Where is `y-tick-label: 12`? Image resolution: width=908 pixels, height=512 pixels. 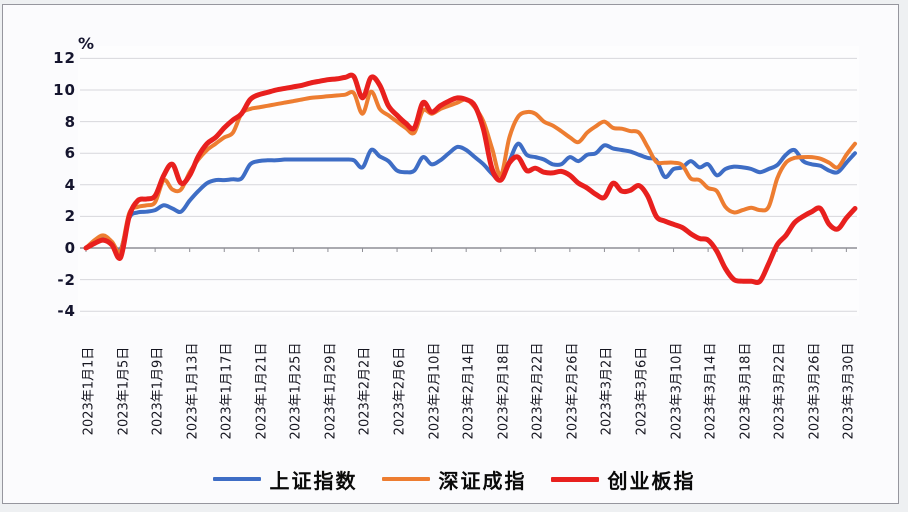 y-tick-label: 12 is located at coordinates (64, 58).